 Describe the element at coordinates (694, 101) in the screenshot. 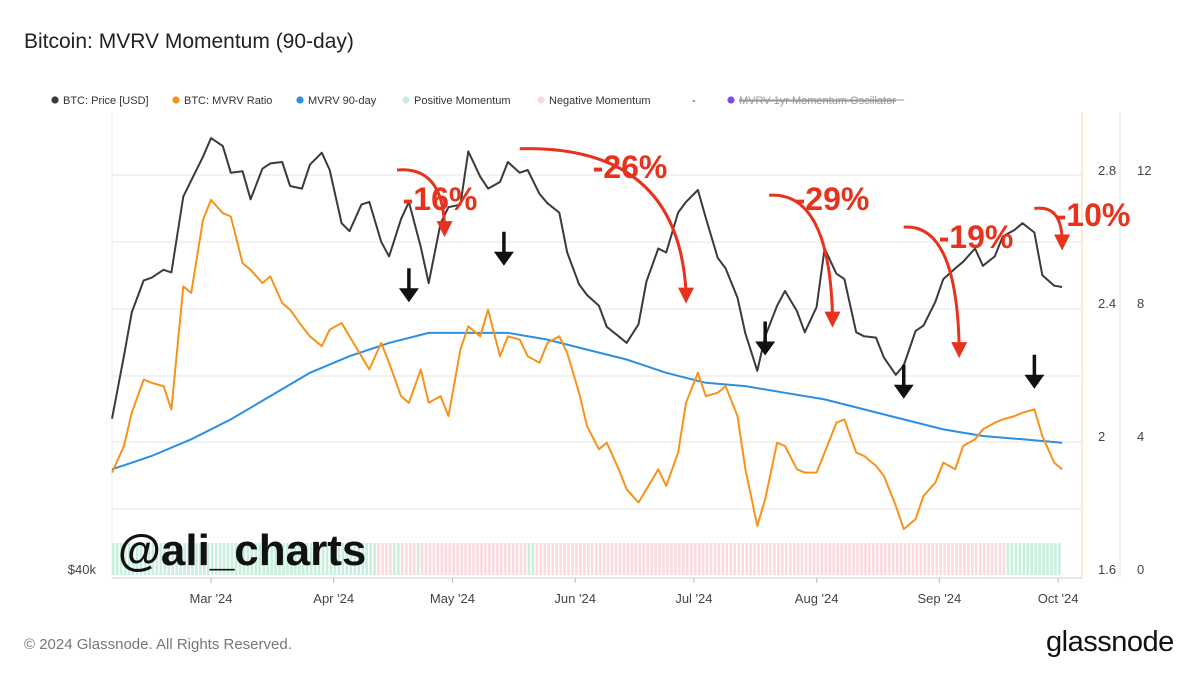

I see `legend-label: -` at that location.